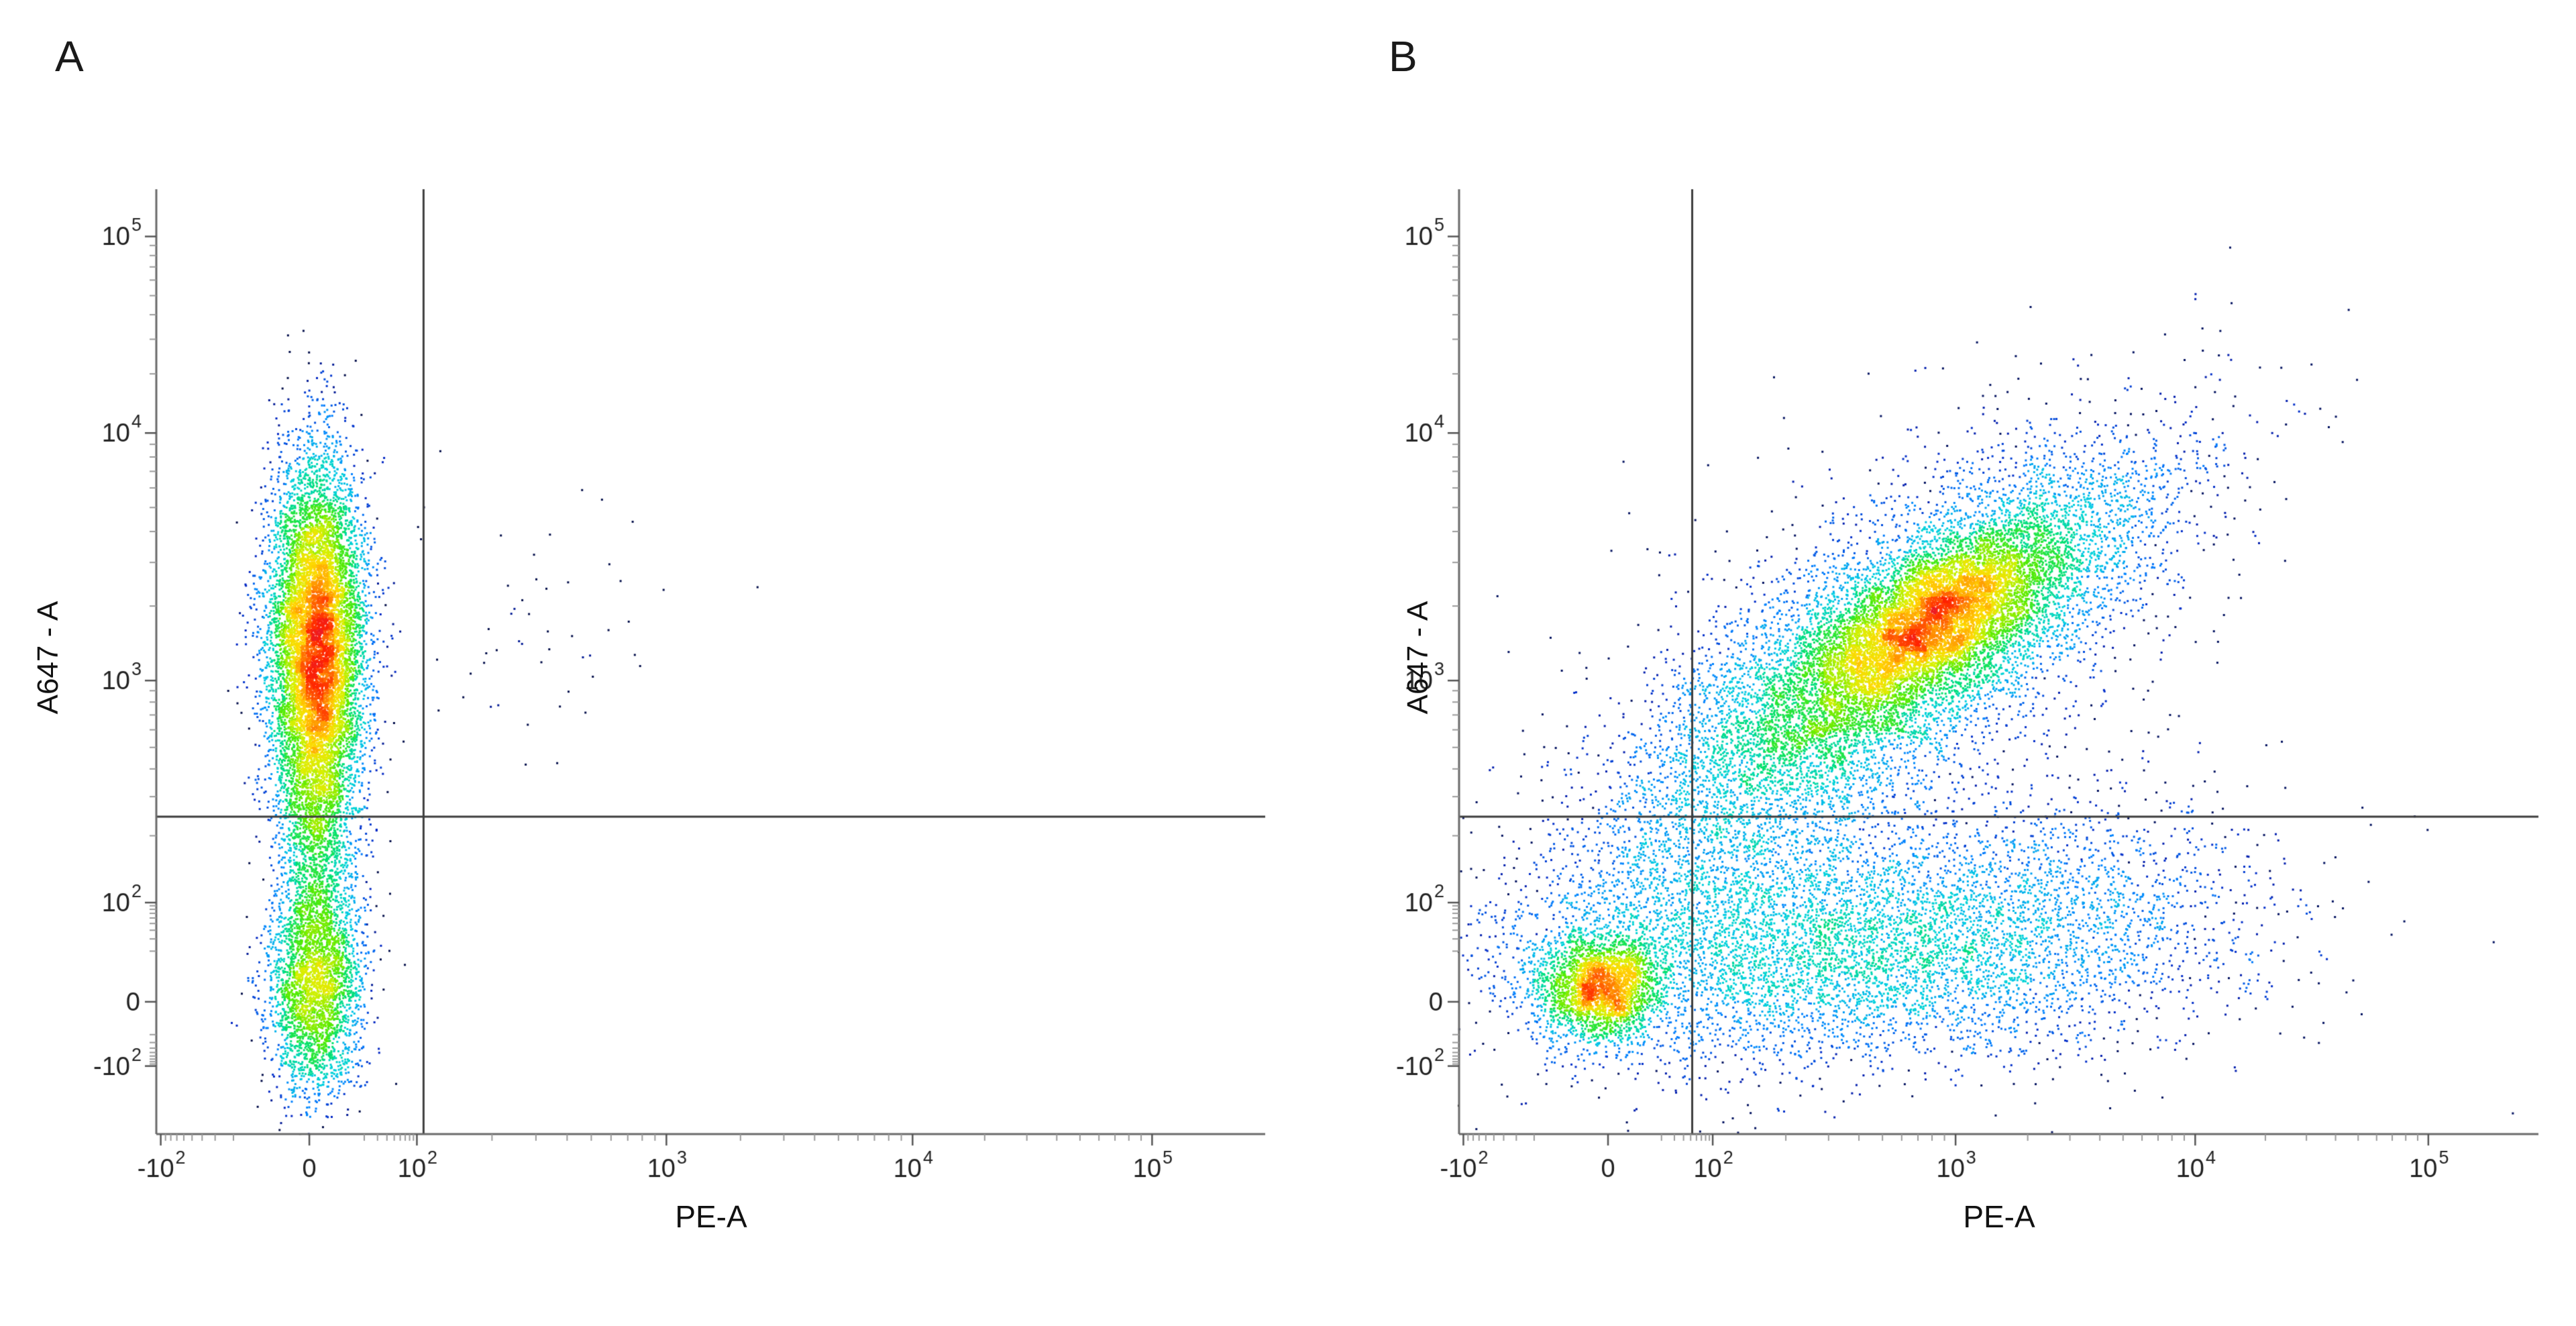  What do you see at coordinates (1999, 1216) in the screenshot?
I see `panel-b-x-axis-title: PE-A` at bounding box center [1999, 1216].